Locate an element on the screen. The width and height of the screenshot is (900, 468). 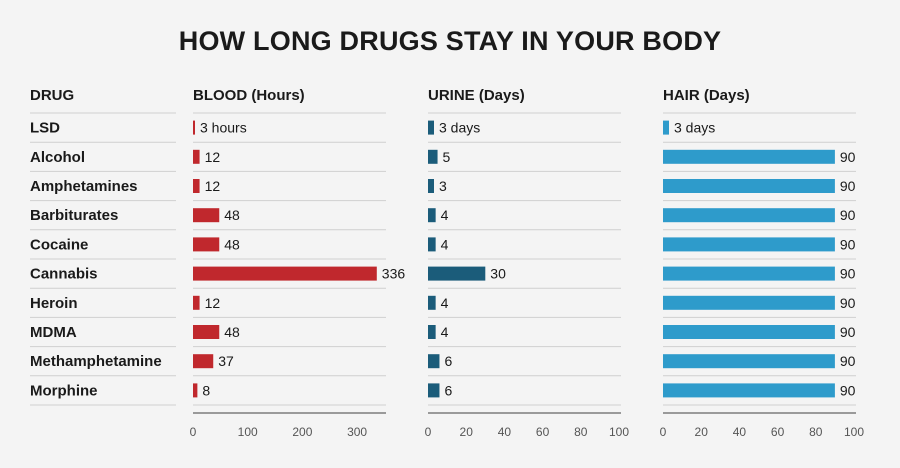
hair-tick-label: 80 is located at coordinates (816, 432).